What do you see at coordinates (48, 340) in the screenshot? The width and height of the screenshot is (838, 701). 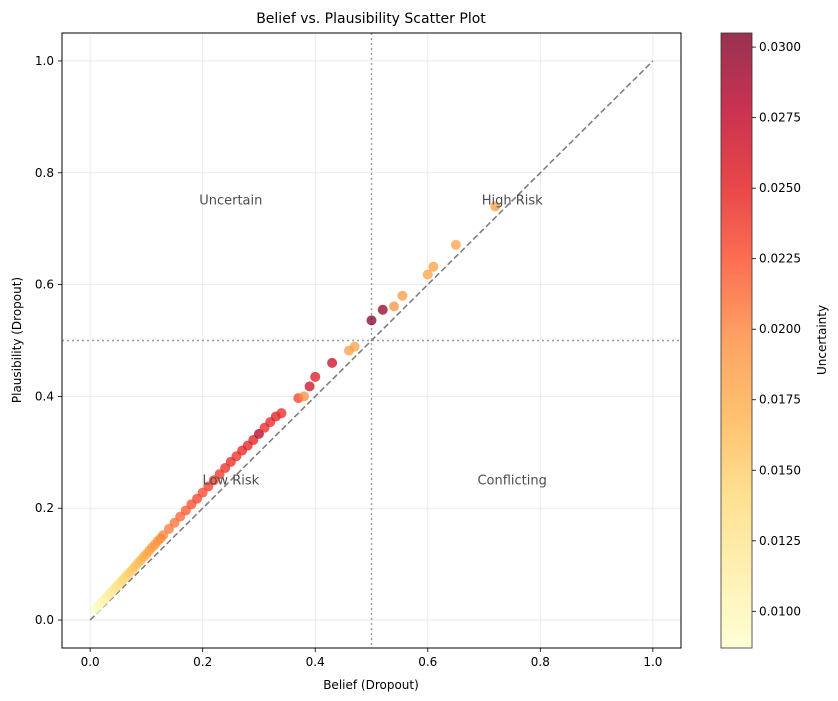 I see `y-axis-ticks: 0.0 0.2 0.4 0.6 0.8 1.0` at bounding box center [48, 340].